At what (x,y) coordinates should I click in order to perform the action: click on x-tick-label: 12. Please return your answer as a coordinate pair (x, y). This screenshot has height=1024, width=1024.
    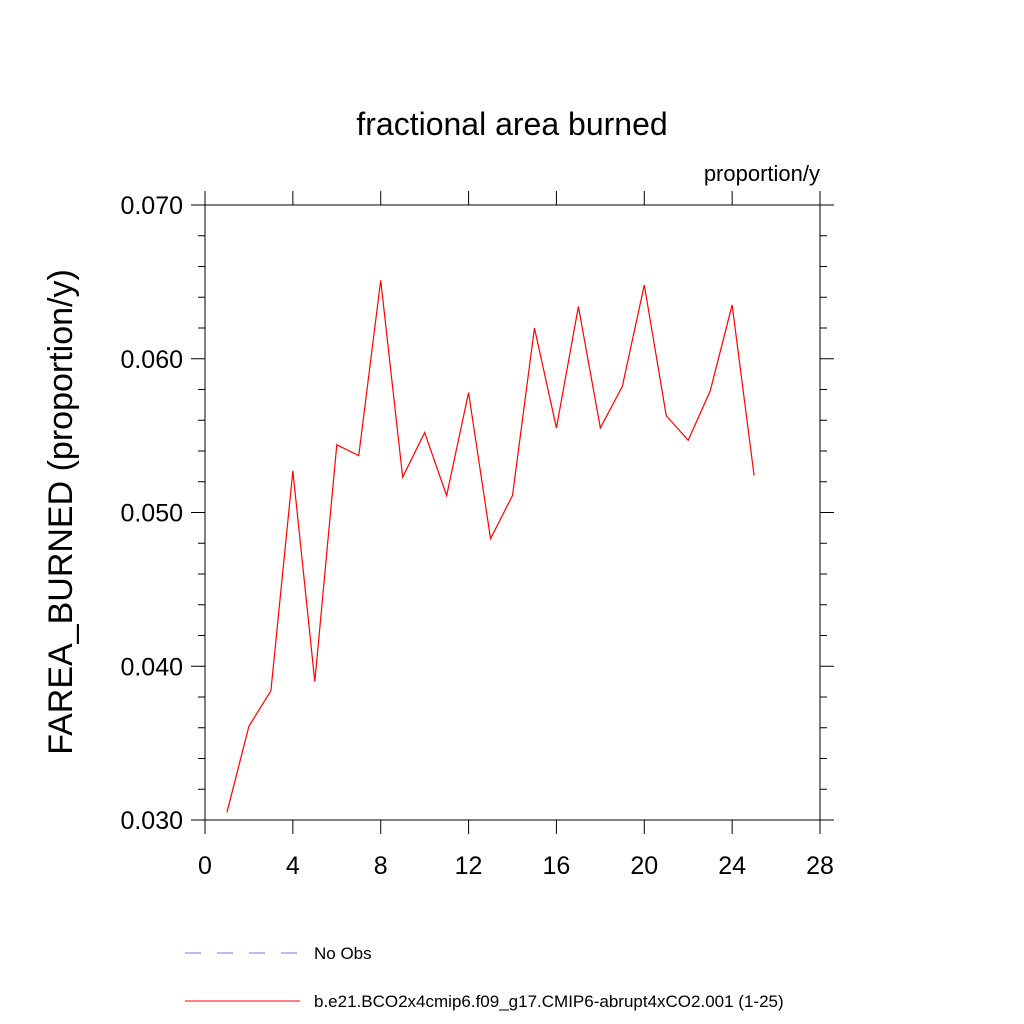
    Looking at the image, I should click on (469, 866).